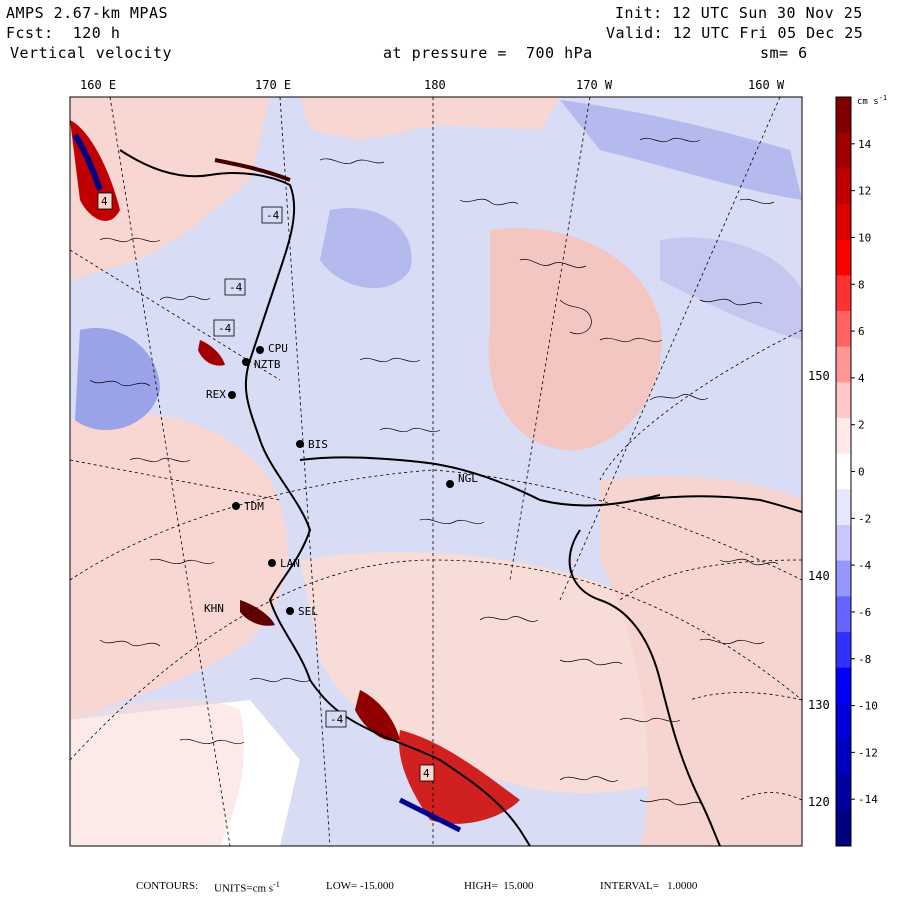 The image size is (900, 900). What do you see at coordinates (864, 518) in the screenshot?
I see `colorbar-tick-label: -2` at bounding box center [864, 518].